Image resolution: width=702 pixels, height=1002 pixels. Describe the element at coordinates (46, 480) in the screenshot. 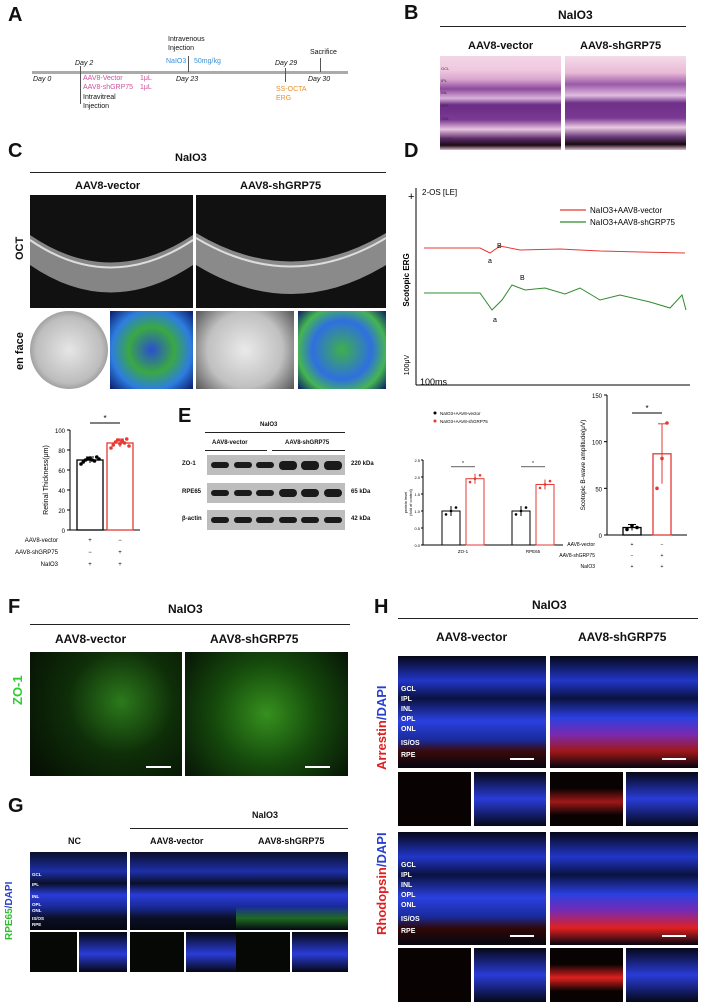

I see `y-axis-label: Retinal Thickness(μm)` at that location.